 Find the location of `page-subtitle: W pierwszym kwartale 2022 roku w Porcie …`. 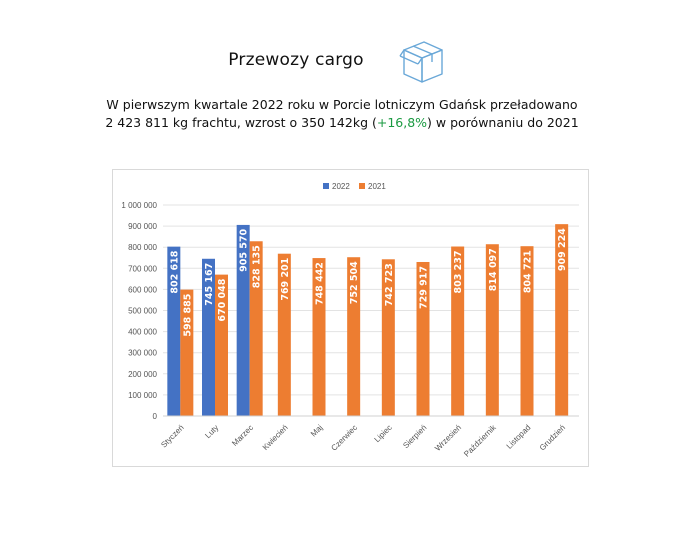

page-subtitle: W pierwszym kwartale 2022 roku w Porcie … is located at coordinates (342, 114).